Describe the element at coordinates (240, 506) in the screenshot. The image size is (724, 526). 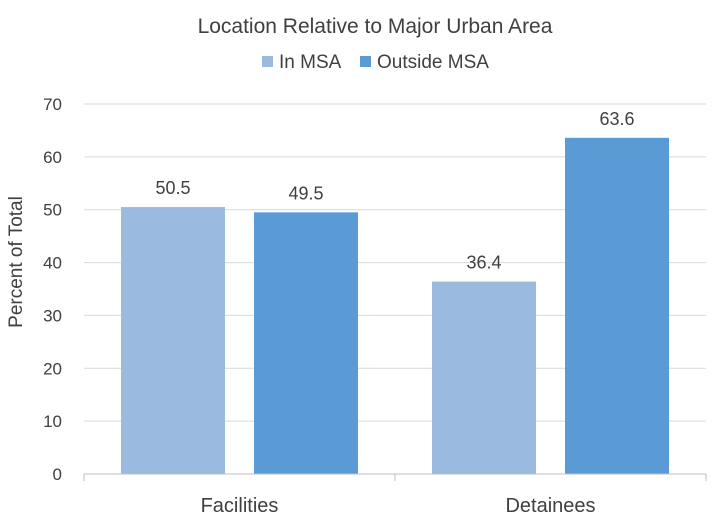
I see `x-category-label: Facilities` at that location.